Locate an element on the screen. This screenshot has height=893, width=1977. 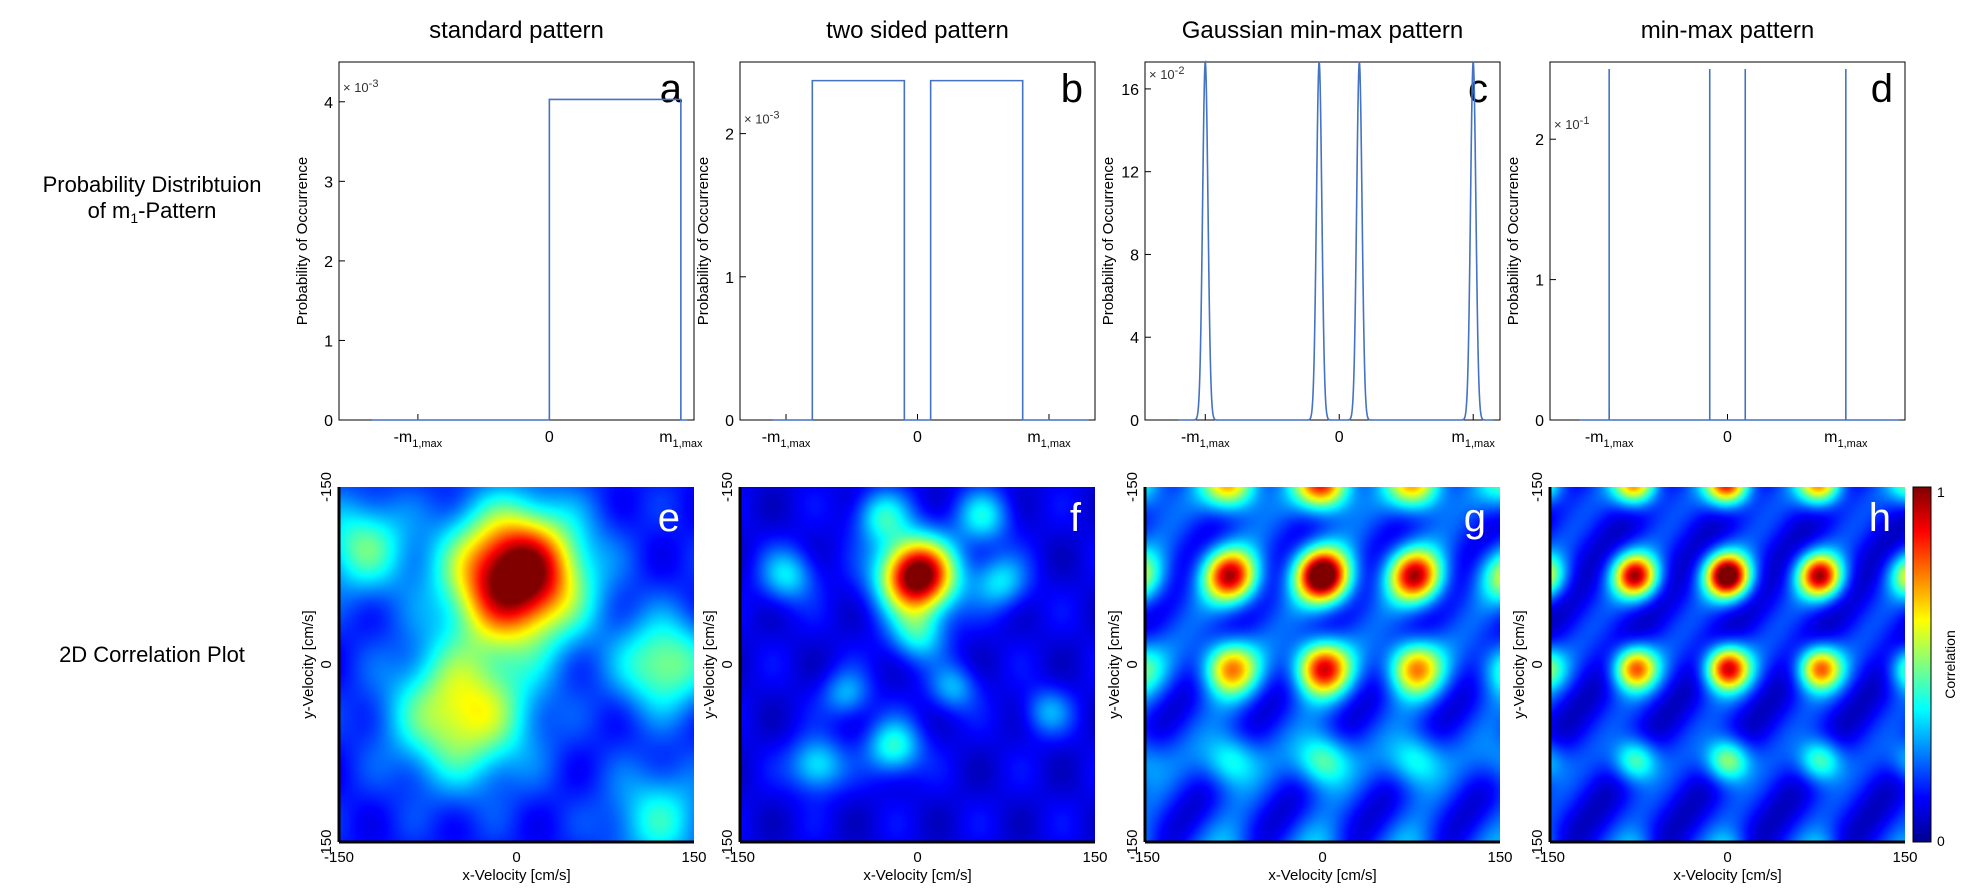
y-exponent-label: × 10⁻¹ is located at coordinates (1571, 123).